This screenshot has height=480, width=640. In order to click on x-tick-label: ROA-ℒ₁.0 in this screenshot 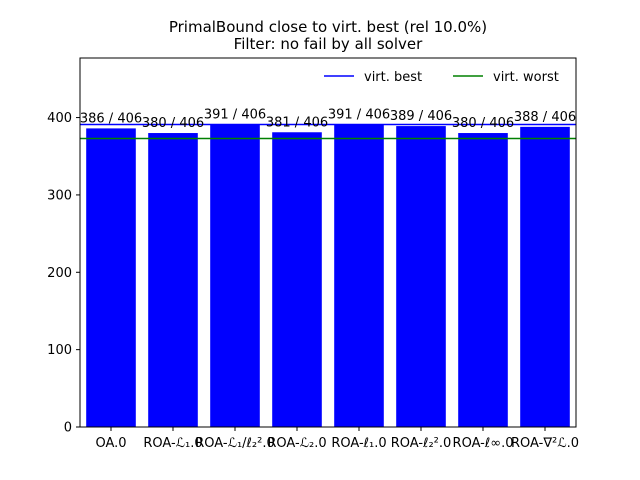, I will do `click(172, 443)`.